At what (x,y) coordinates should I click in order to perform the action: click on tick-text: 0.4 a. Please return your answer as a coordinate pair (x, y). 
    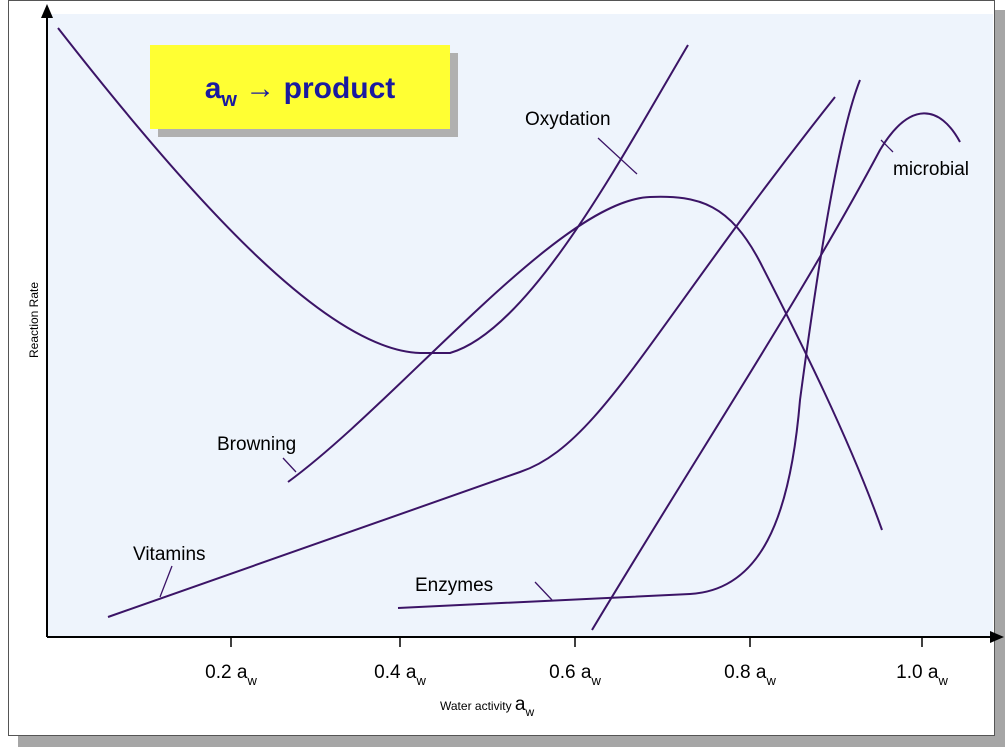
    Looking at the image, I should click on (395, 672).